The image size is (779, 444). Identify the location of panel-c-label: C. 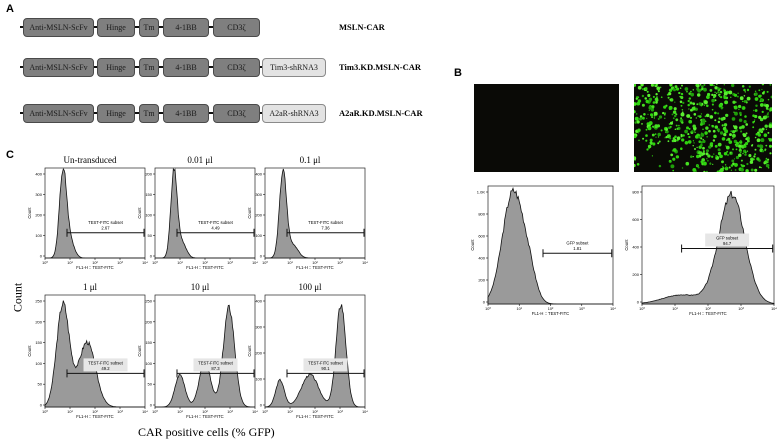
(10, 155).